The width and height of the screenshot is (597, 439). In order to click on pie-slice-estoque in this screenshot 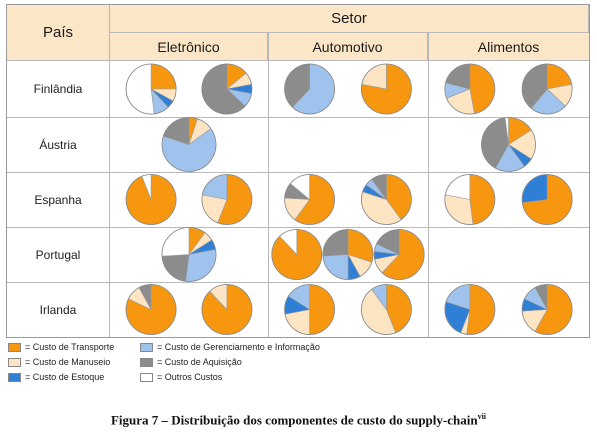, I will do `click(534, 188)`.